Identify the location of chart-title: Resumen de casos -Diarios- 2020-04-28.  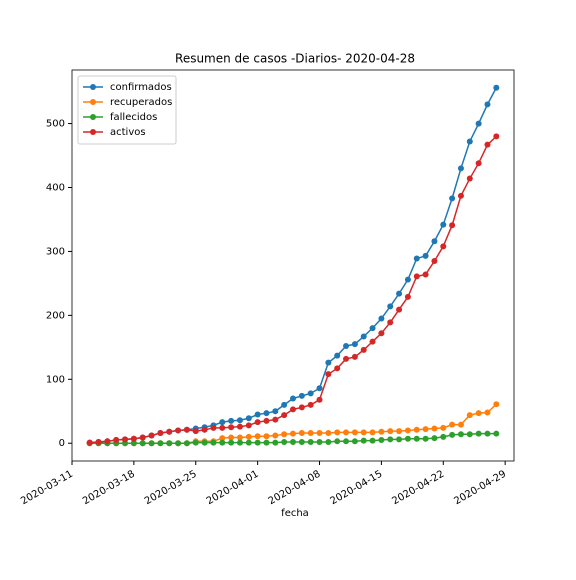
(295, 59).